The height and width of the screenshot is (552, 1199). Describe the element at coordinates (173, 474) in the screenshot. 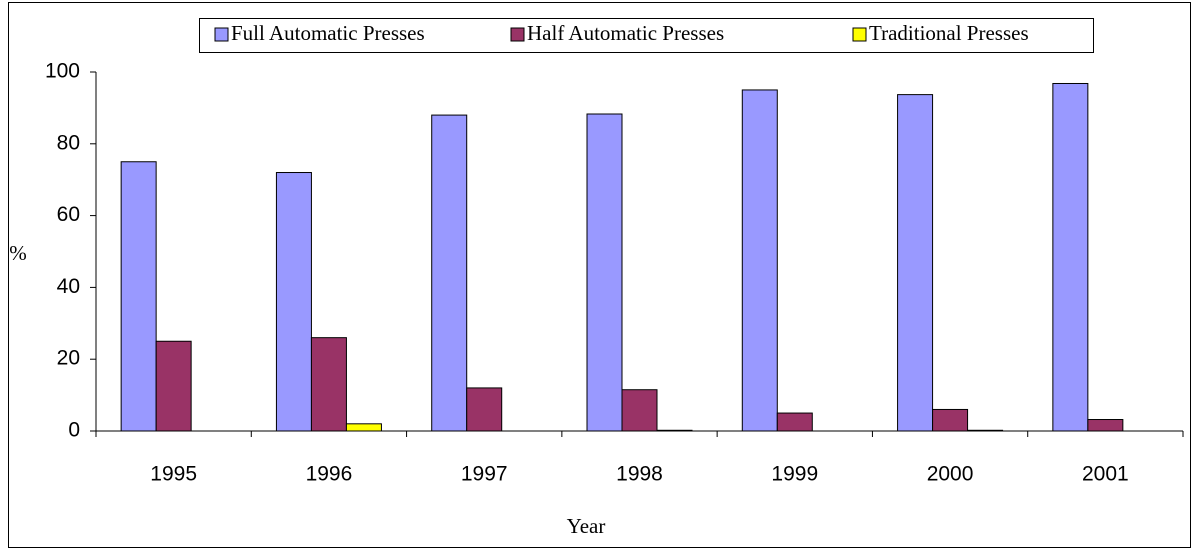

I see `x-tick-label: 1995` at that location.